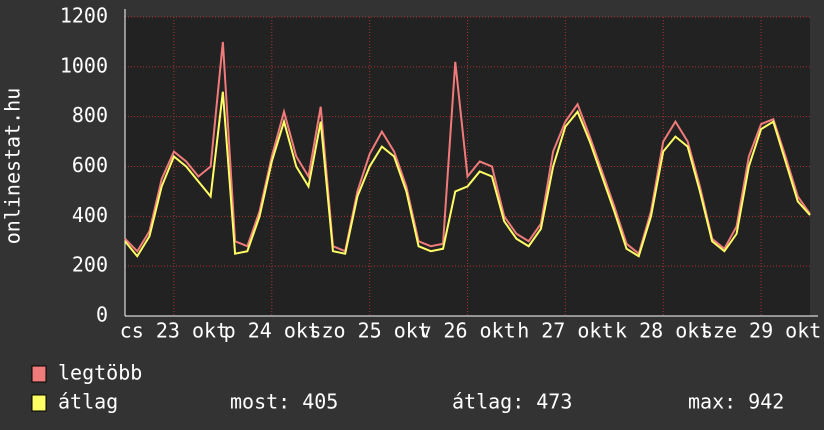 This screenshot has height=430, width=824. What do you see at coordinates (174, 331) in the screenshot?
I see `x-tick-label: cs 23 okt` at bounding box center [174, 331].